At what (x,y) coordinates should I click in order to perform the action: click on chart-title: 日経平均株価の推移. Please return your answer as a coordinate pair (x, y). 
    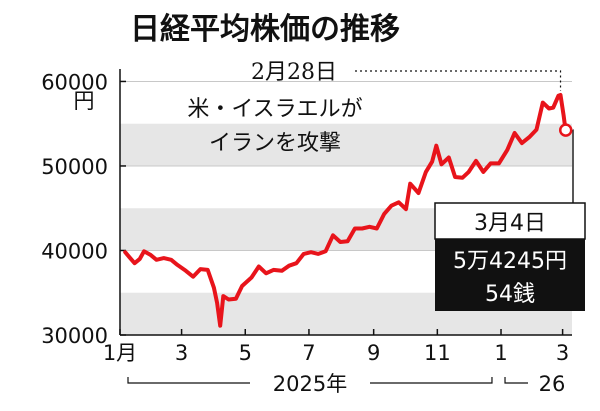
    Looking at the image, I should click on (265, 29).